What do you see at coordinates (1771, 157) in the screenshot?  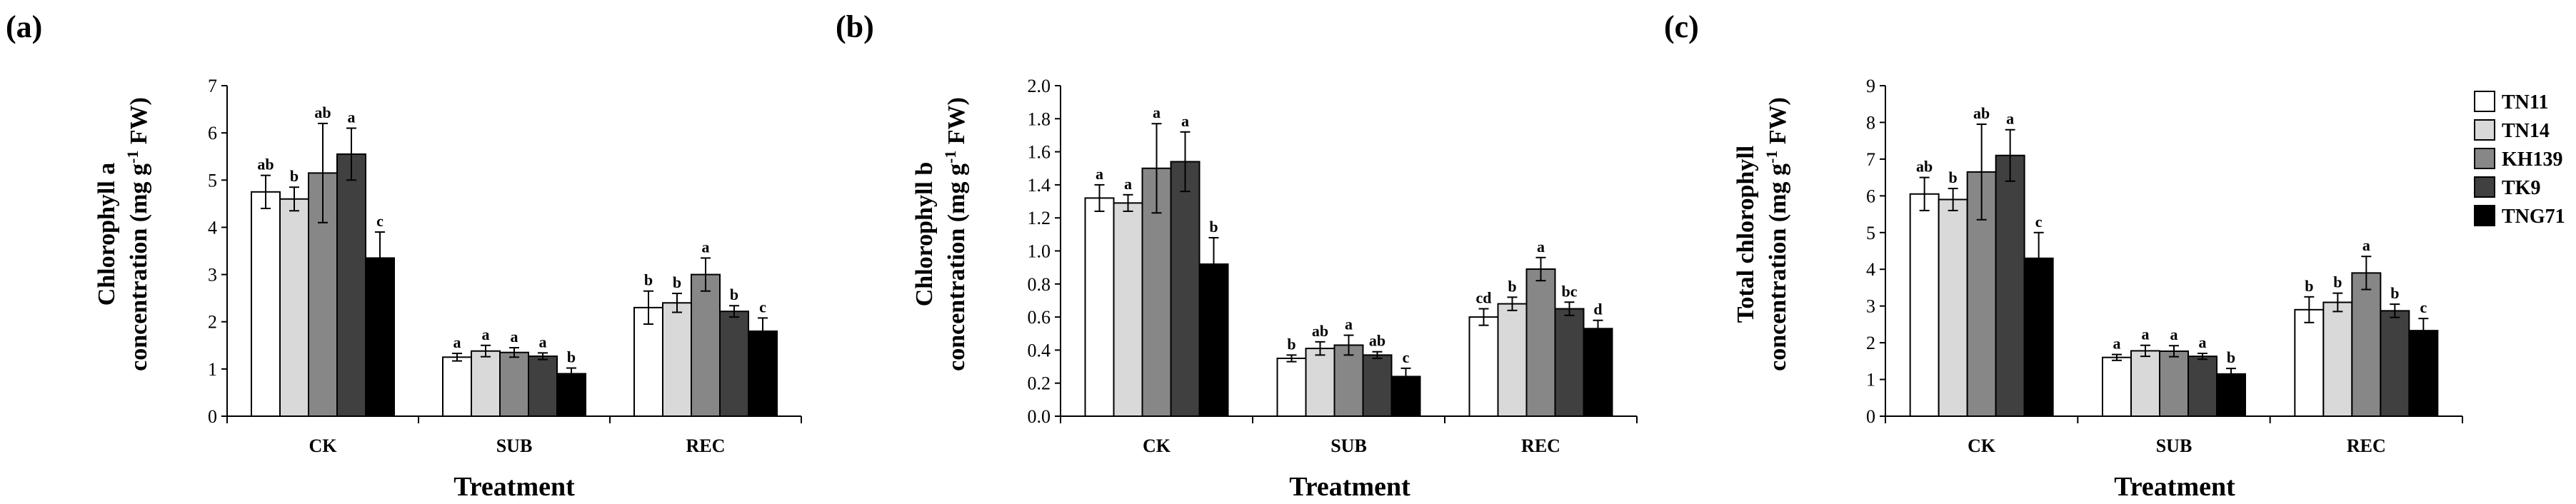 I see `ylabel-line2-sup-c: -1` at bounding box center [1771, 157].